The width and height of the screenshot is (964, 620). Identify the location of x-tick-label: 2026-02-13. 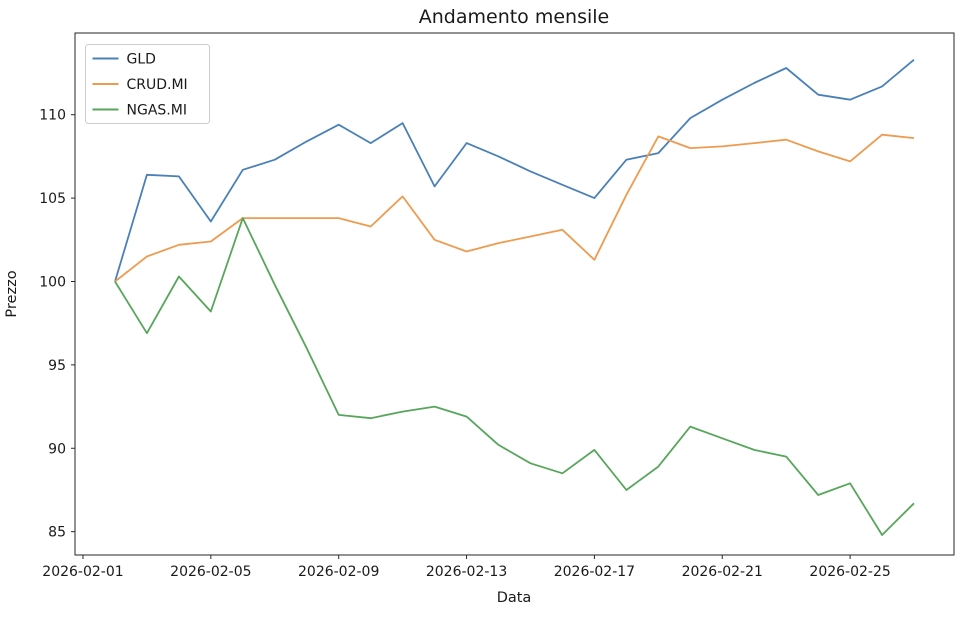
(466, 572).